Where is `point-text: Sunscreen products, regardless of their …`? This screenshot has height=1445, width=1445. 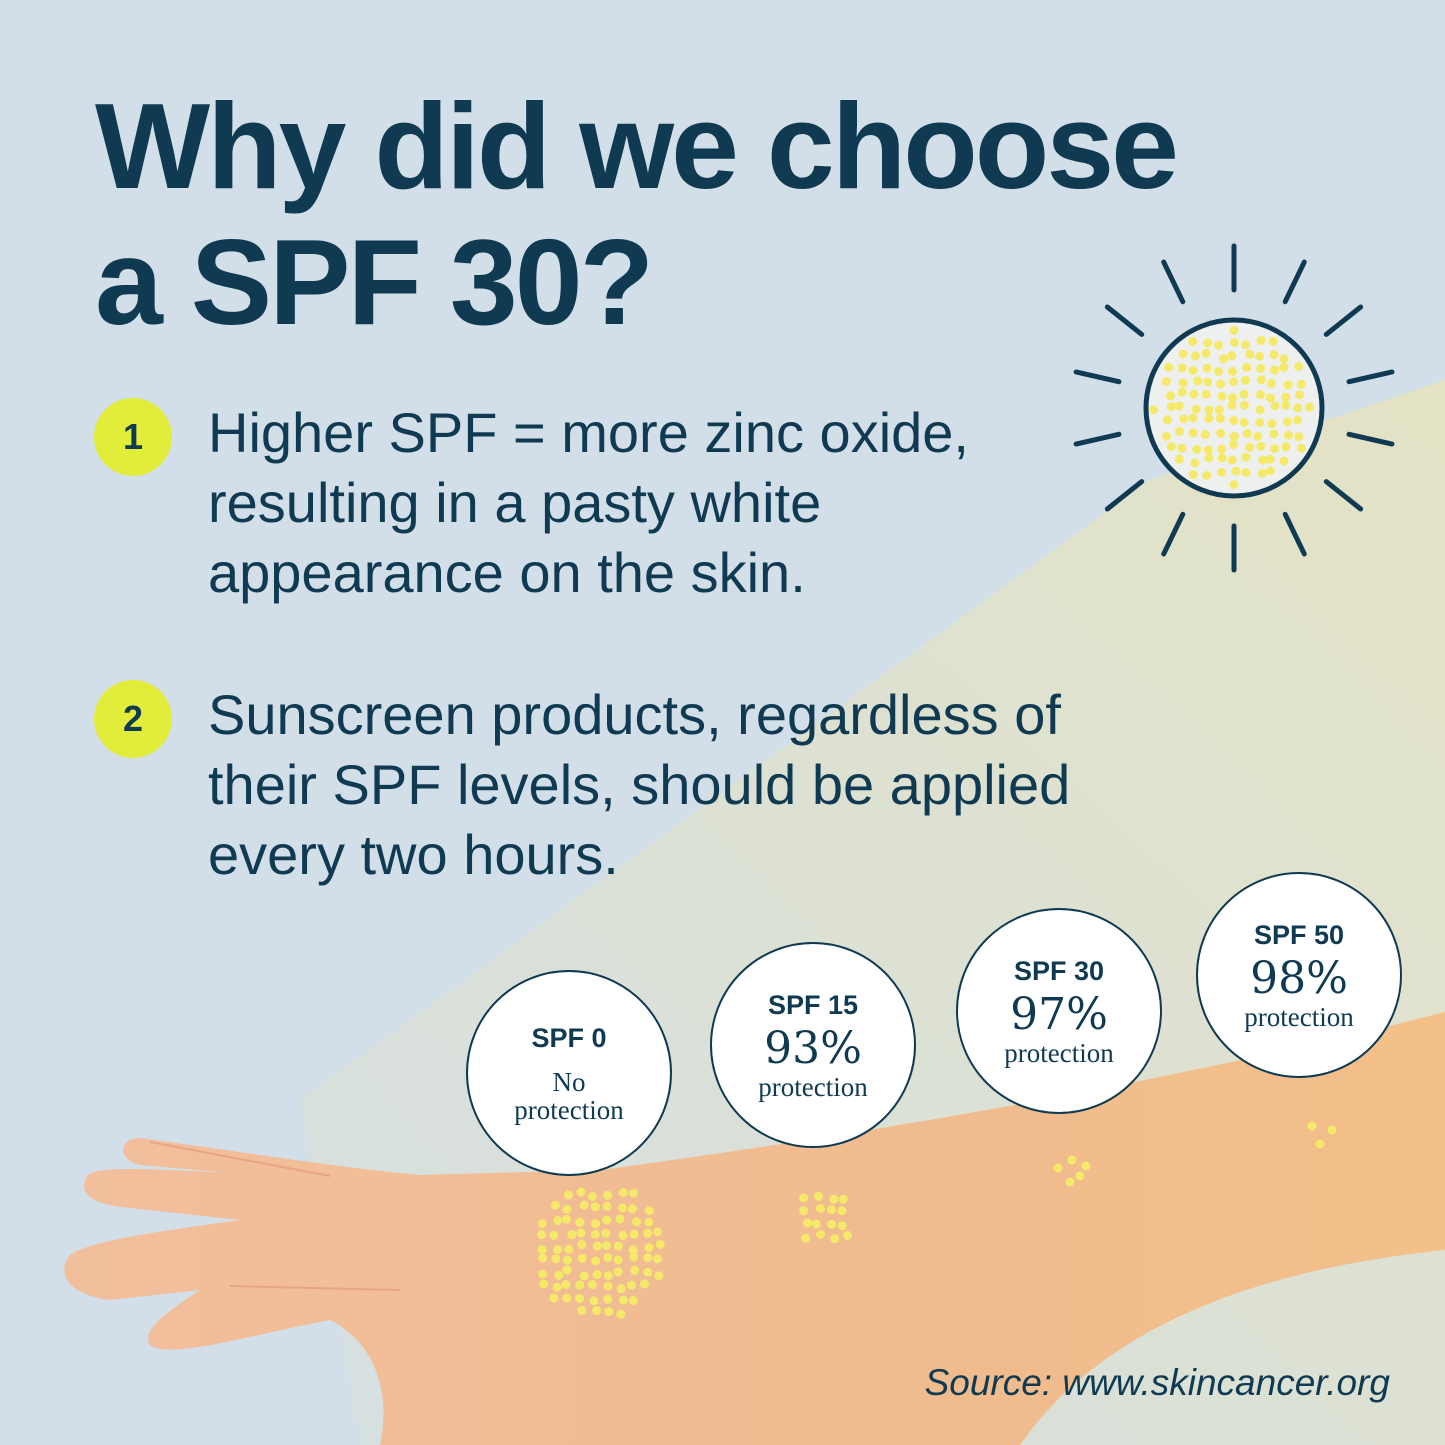 point-text: Sunscreen products, regardless of their … is located at coordinates (639, 784).